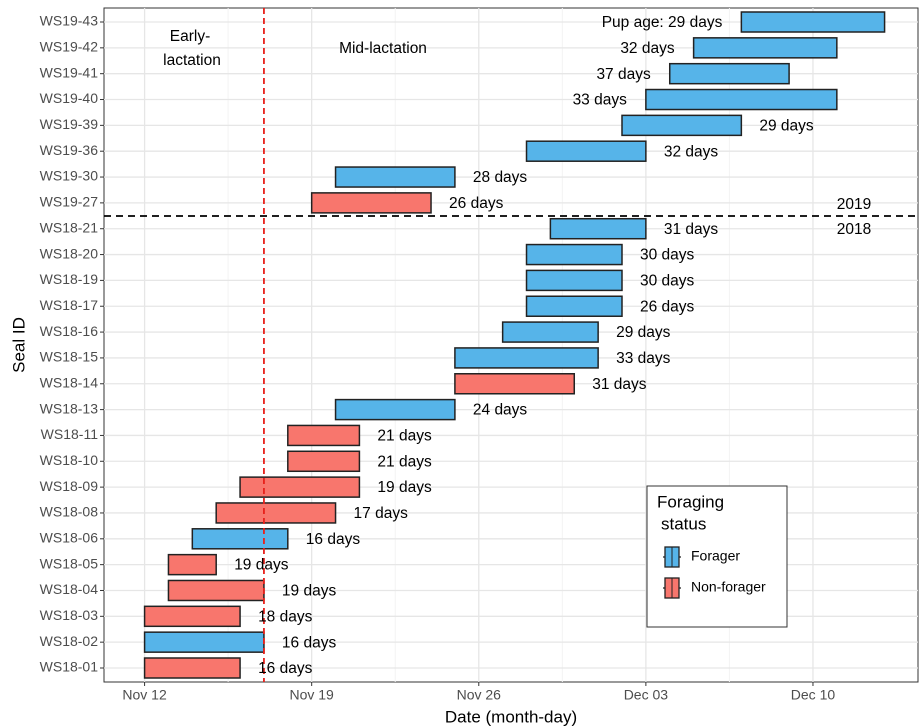 This screenshot has width=920, height=728. Describe the element at coordinates (69, 98) in the screenshot. I see `y-tick-label: WS19-40` at that location.